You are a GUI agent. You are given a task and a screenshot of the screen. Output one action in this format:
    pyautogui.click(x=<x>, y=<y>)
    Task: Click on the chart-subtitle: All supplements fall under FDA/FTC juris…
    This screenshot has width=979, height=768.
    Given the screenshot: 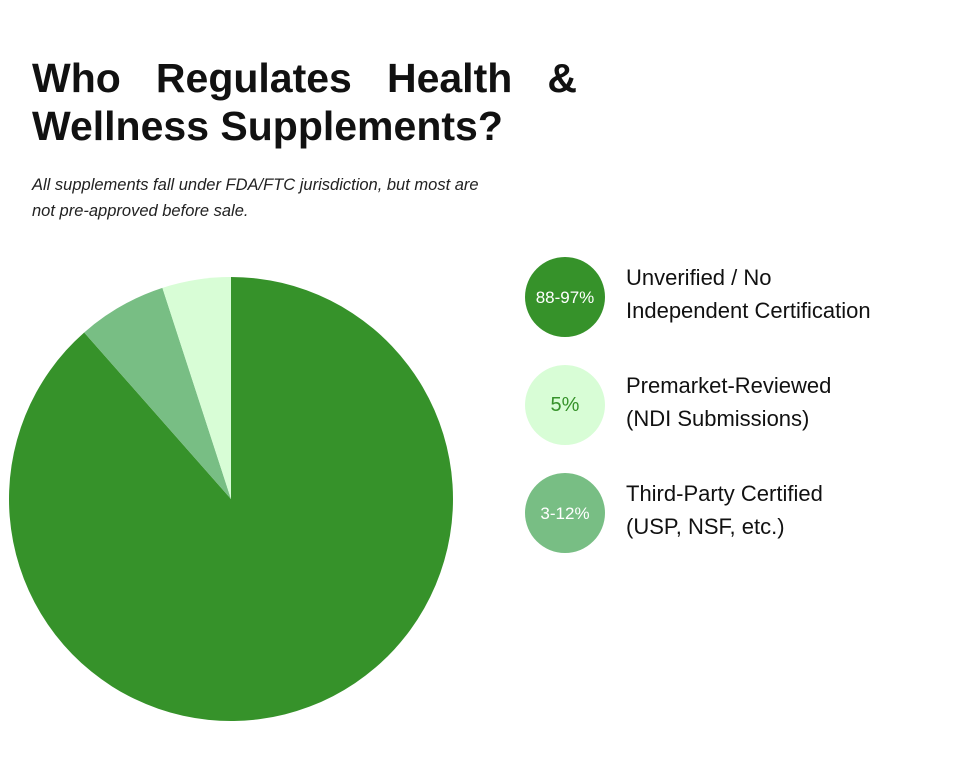 What is the action you would take?
    pyautogui.click(x=255, y=198)
    